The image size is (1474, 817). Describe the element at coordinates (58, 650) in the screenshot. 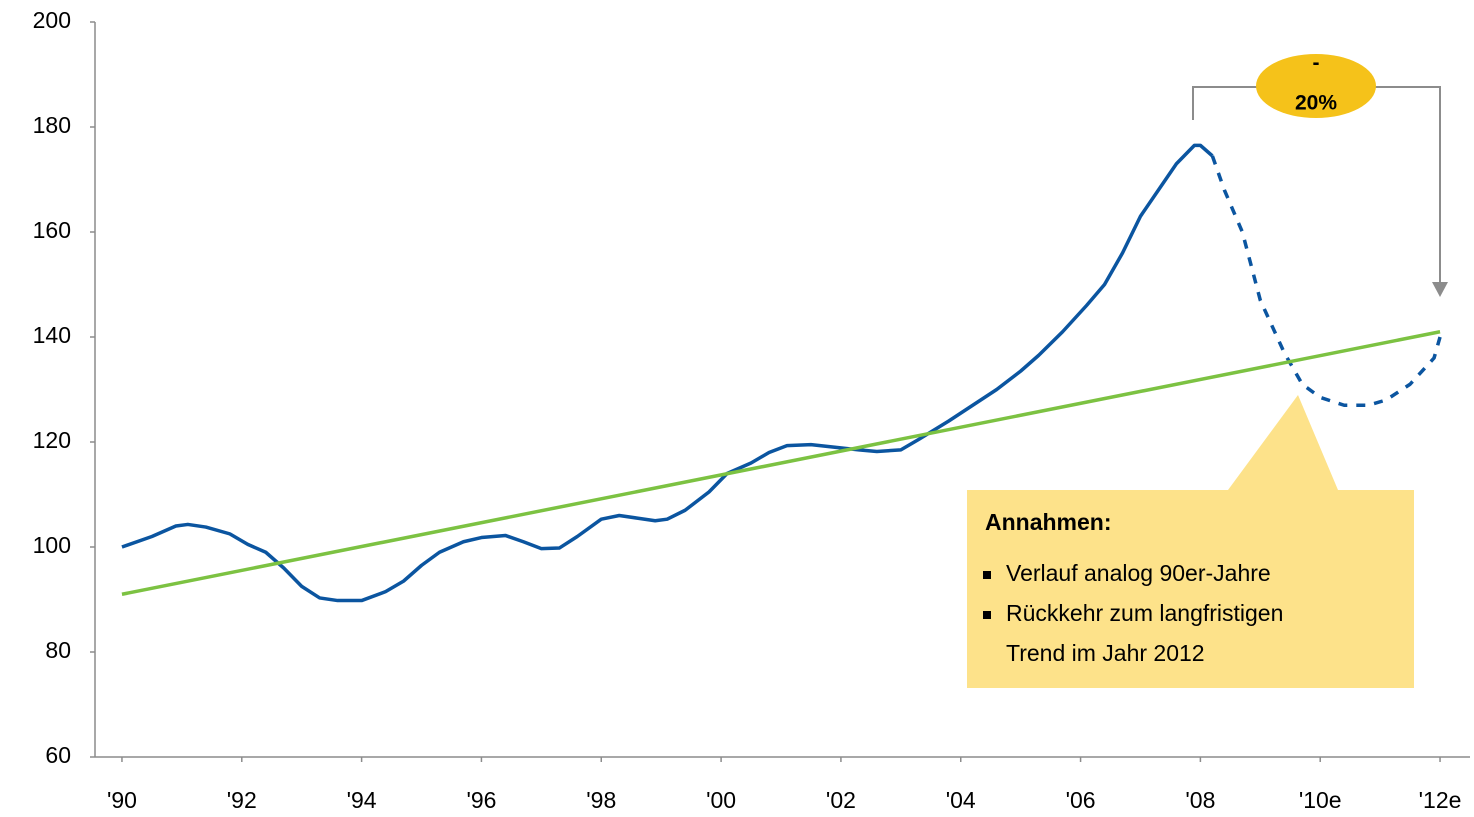

I see `y-tick-label: 80` at that location.